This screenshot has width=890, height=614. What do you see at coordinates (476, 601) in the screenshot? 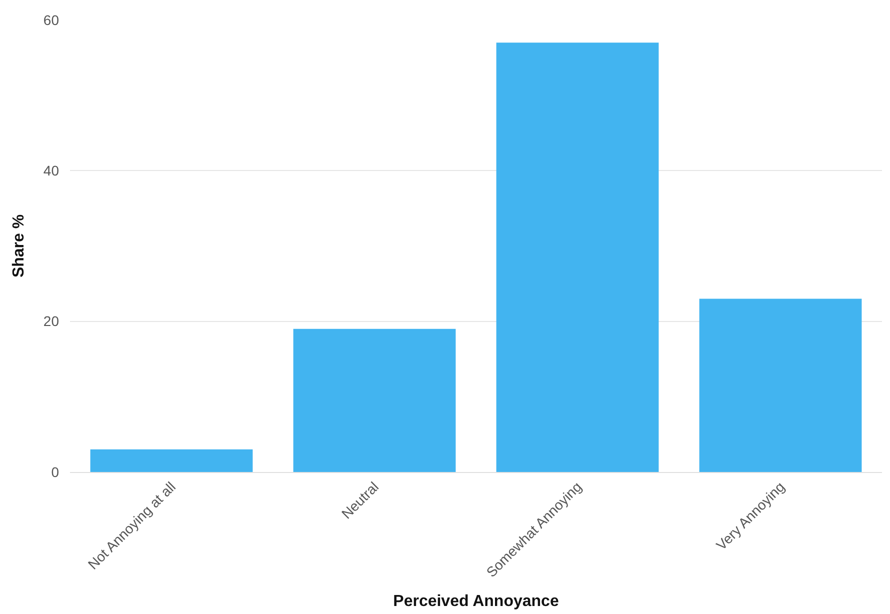
I see `x-axis-title: Perceived Annoyance` at bounding box center [476, 601].